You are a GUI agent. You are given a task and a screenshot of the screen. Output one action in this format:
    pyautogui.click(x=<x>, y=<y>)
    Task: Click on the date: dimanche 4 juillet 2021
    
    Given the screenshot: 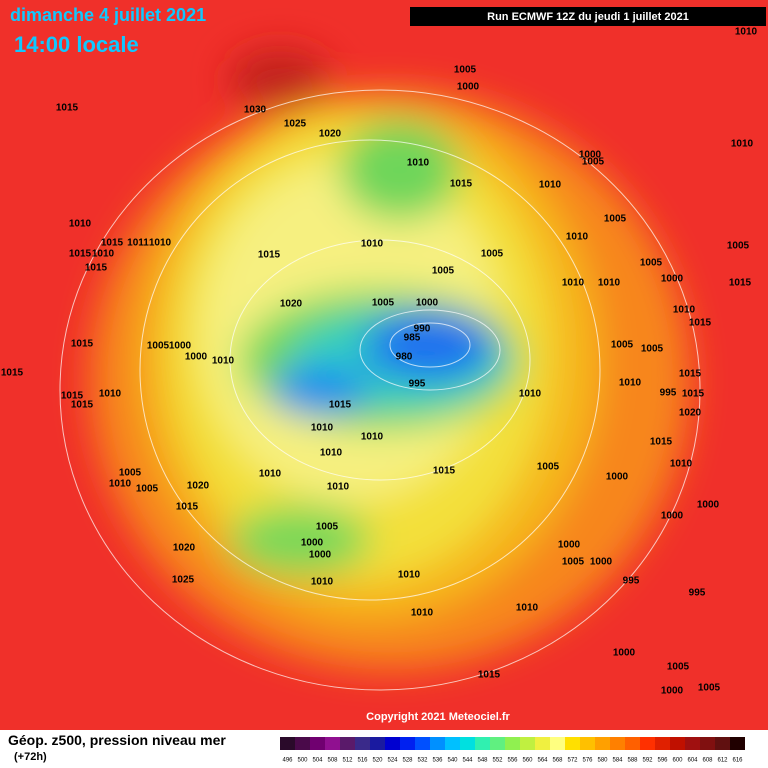 What is the action you would take?
    pyautogui.click(x=108, y=15)
    